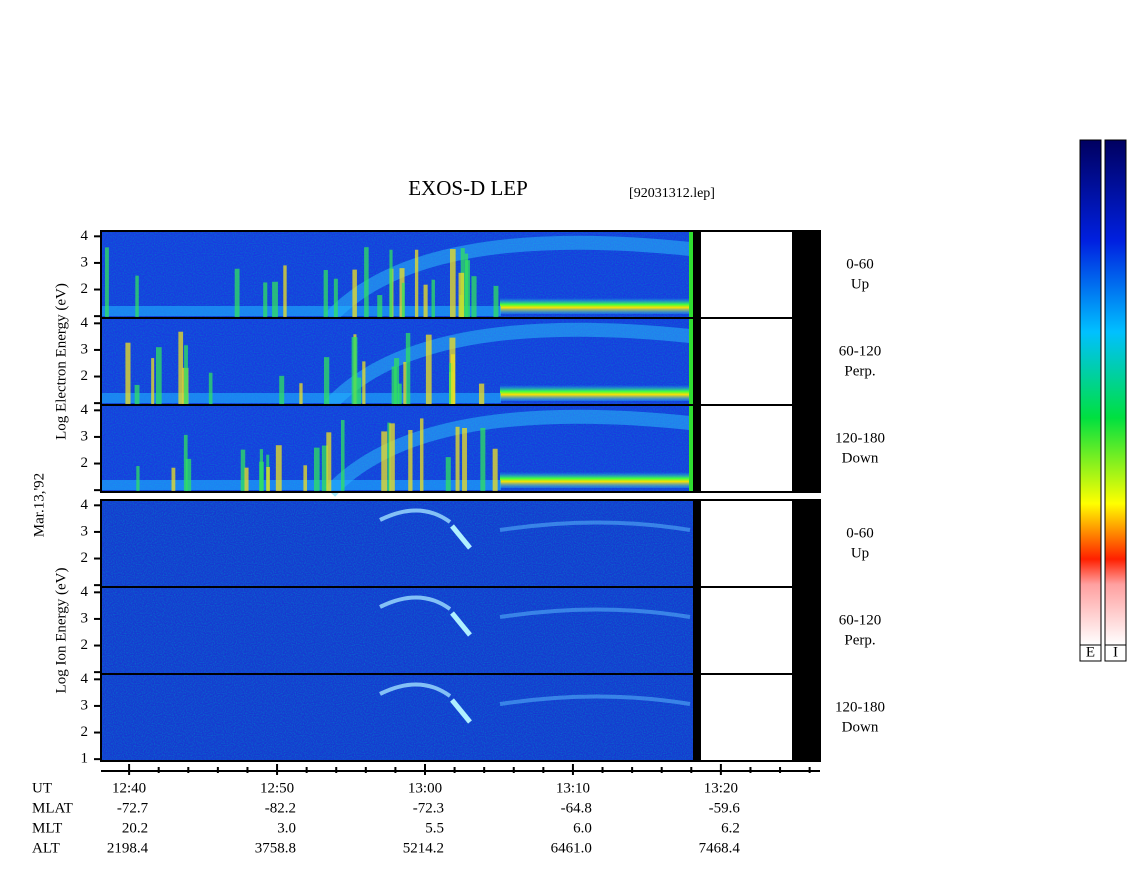 The image size is (1130, 880). Describe the element at coordinates (859, 371) in the screenshot. I see `direction-label: Perp.` at that location.